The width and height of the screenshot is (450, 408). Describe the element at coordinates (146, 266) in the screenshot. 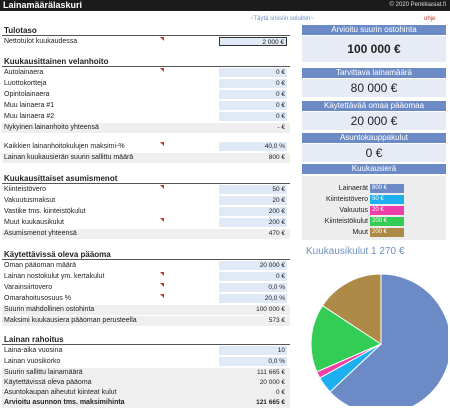

I see `row-oma-paaoma: Oman pääoman määrä 20 000 €` at that location.